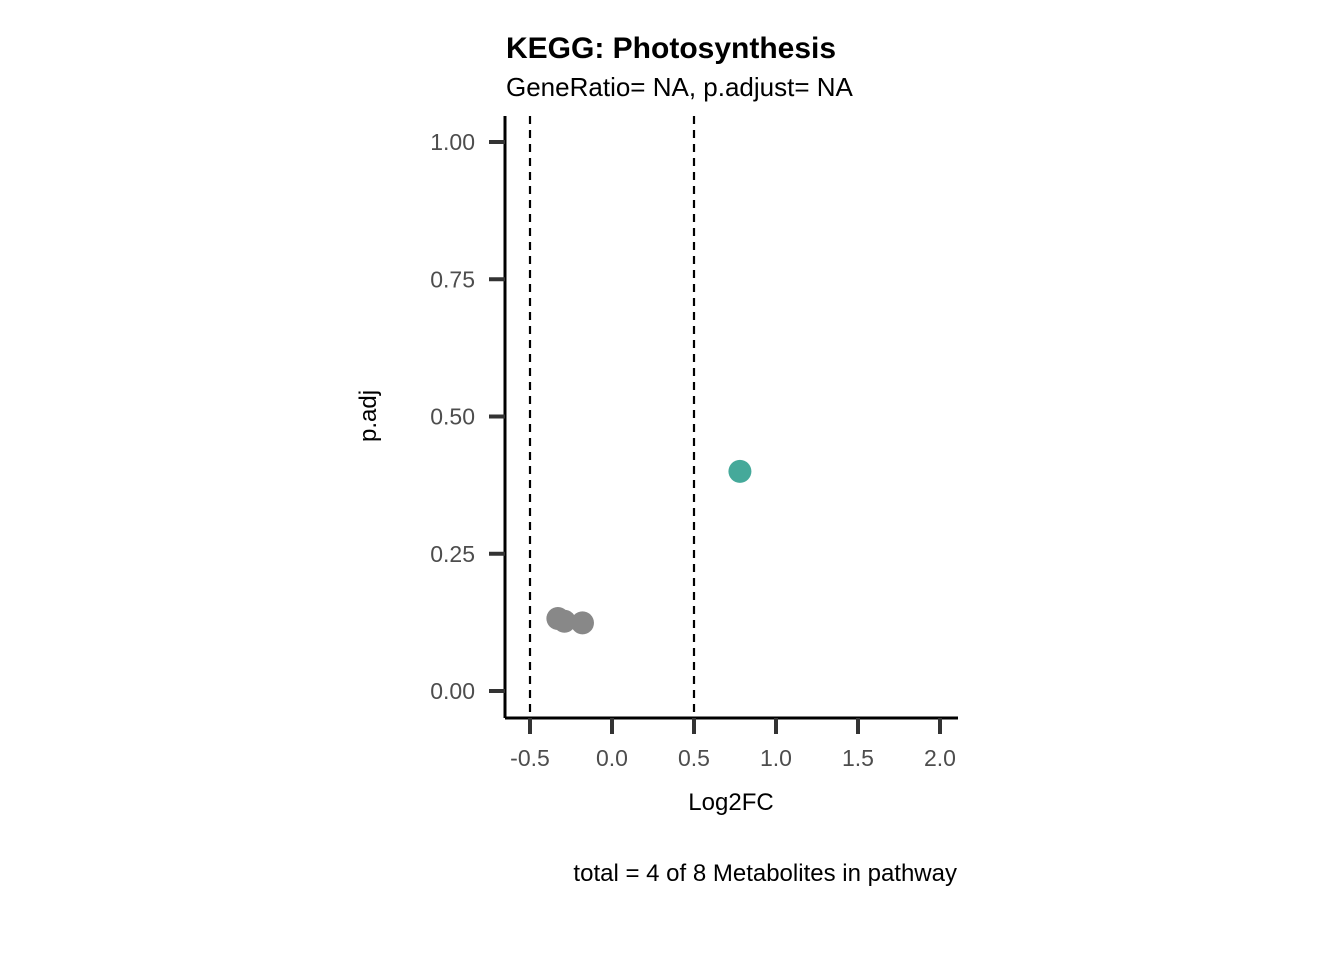 The image size is (1344, 960). What do you see at coordinates (671, 48) in the screenshot?
I see `chart-title: KEGG: Photosynthesis` at bounding box center [671, 48].